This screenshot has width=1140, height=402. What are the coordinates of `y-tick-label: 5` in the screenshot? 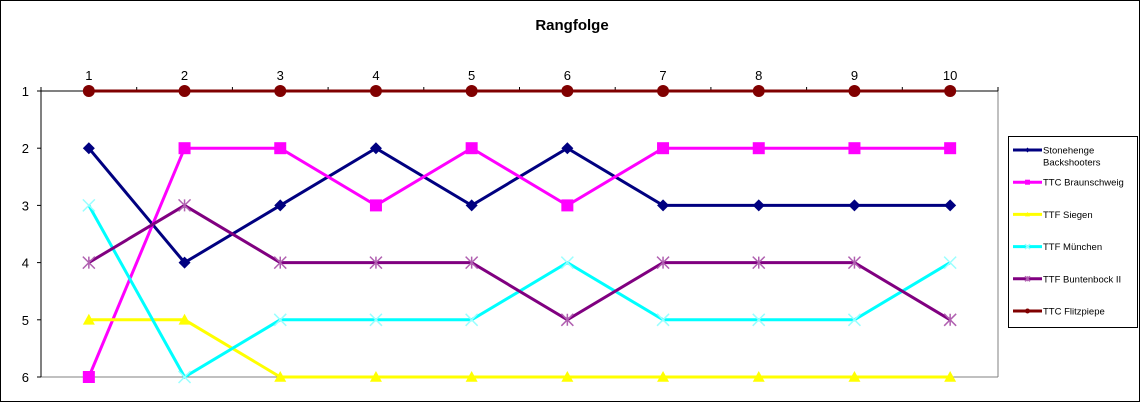 It's located at (25, 320).